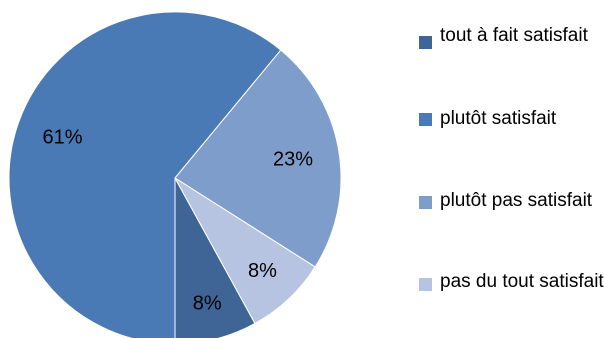 The height and width of the screenshot is (338, 604). Describe the element at coordinates (293, 159) in the screenshot. I see `data-label-plutot-pas-satisfait: 23%` at that location.